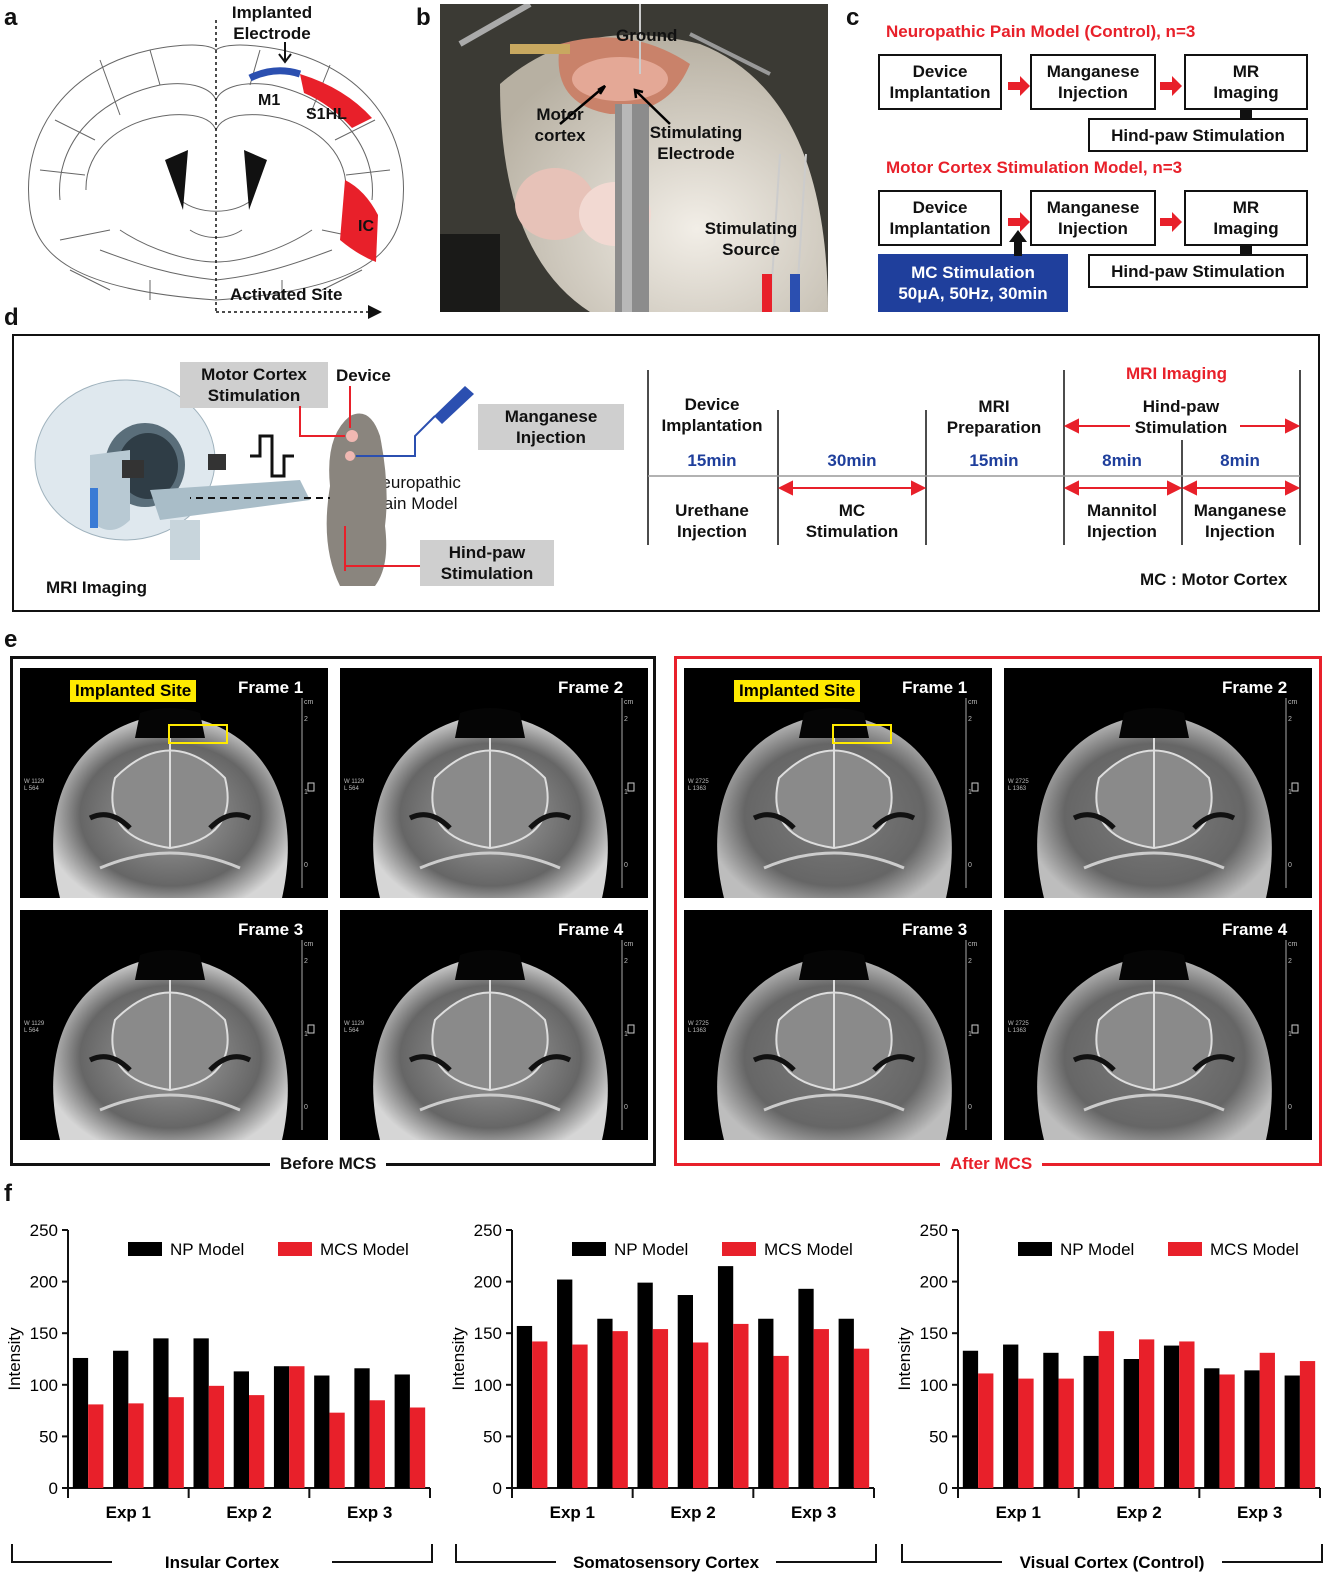 This screenshot has width=1339, height=1586. I want to click on chart-2-ytick-label-5: 250, so click(934, 1230).